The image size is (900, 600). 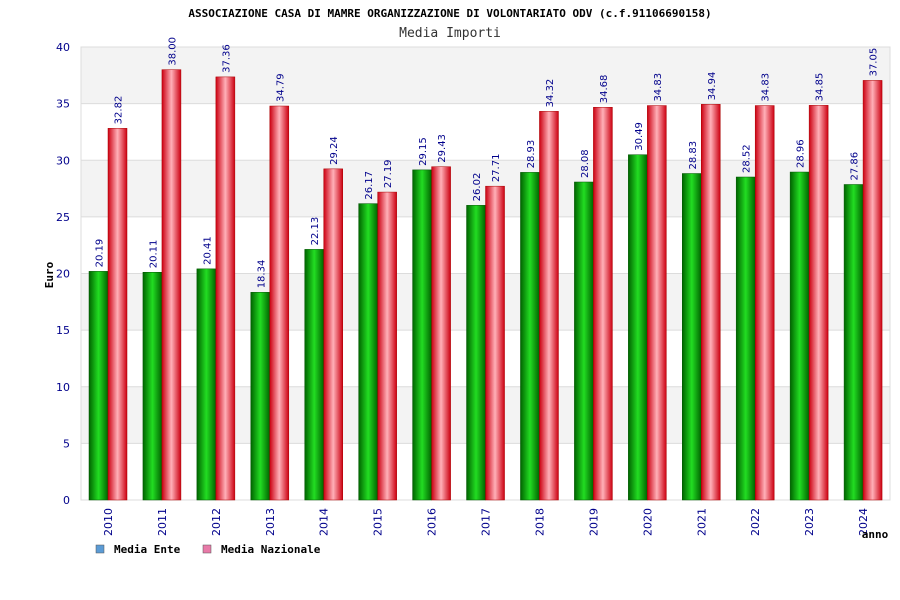 What do you see at coordinates (261, 274) in the screenshot?
I see `data-label: 18.34` at bounding box center [261, 274].